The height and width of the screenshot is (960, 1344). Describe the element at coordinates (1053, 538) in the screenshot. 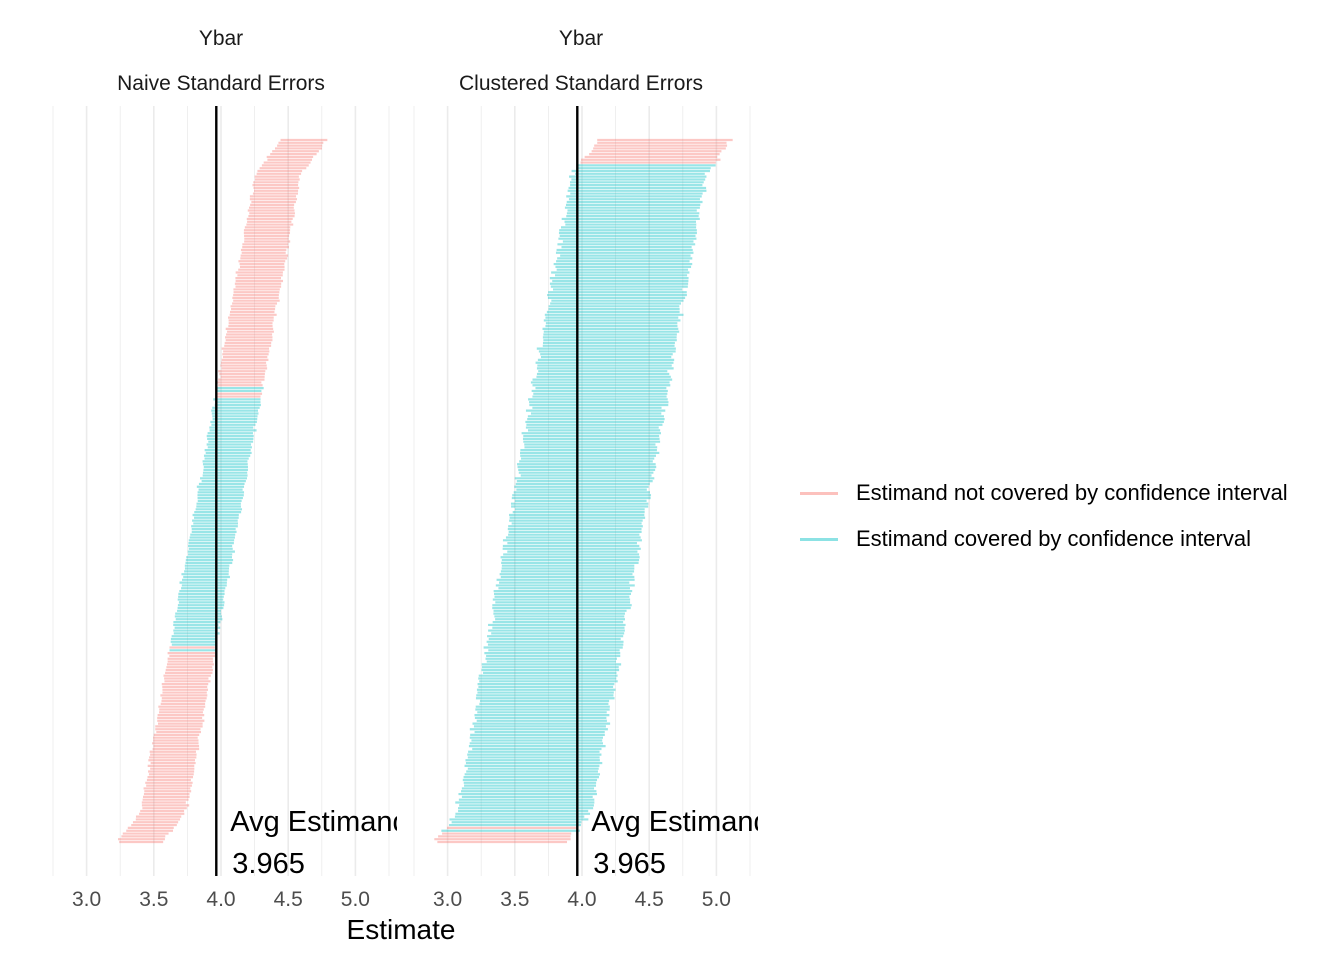

I see `legend-label-covered: Estimand covered by confidence interval` at that location.